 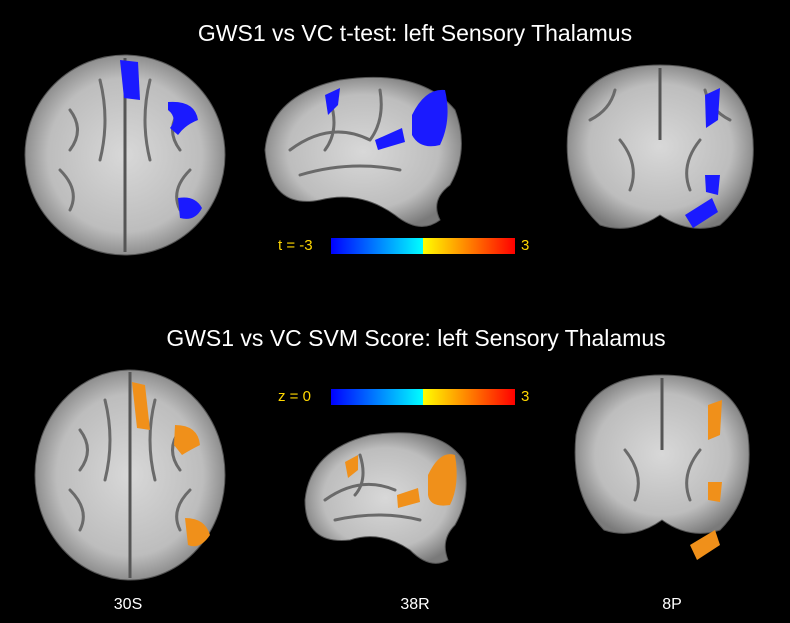 I want to click on slice-label: 8P, so click(x=672, y=604).